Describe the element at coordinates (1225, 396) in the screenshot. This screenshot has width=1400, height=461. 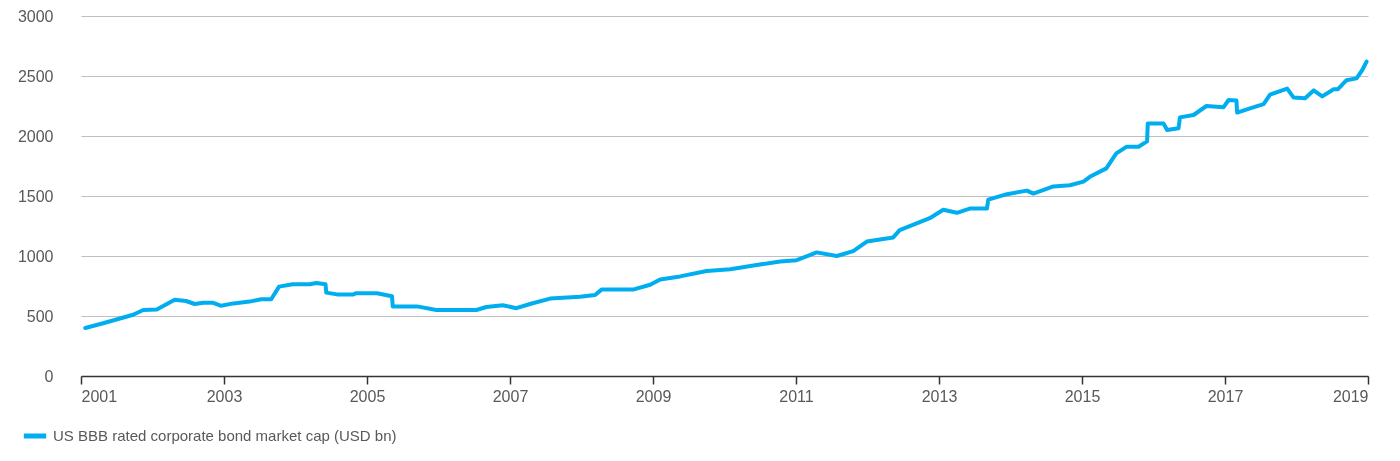
I see `x-tick-label: 2017` at that location.